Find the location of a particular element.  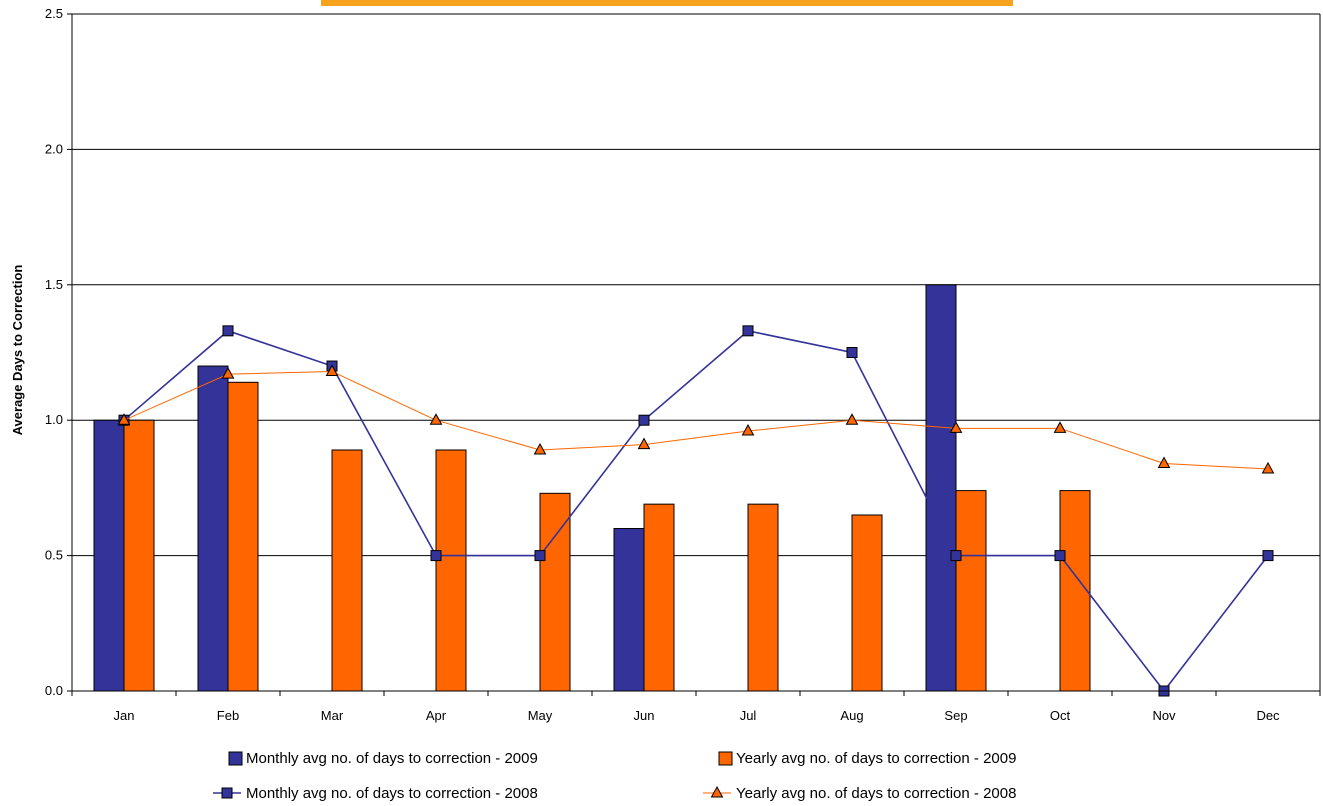

x-tick-label: Aug is located at coordinates (851, 715).